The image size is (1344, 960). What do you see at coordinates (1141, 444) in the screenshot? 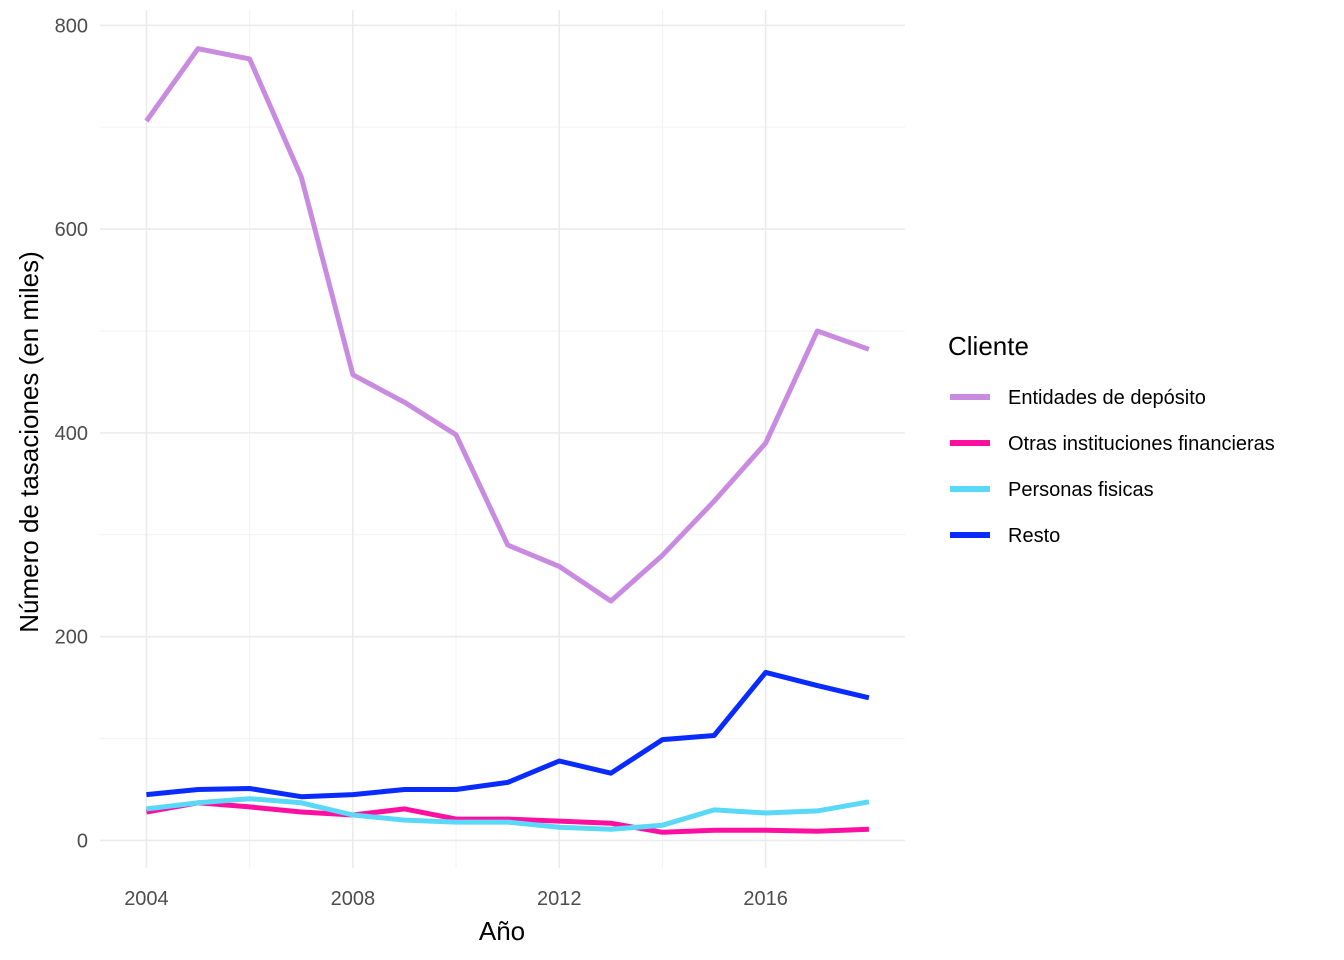
I see `legend-label: Otras instituciones financieras` at bounding box center [1141, 444].